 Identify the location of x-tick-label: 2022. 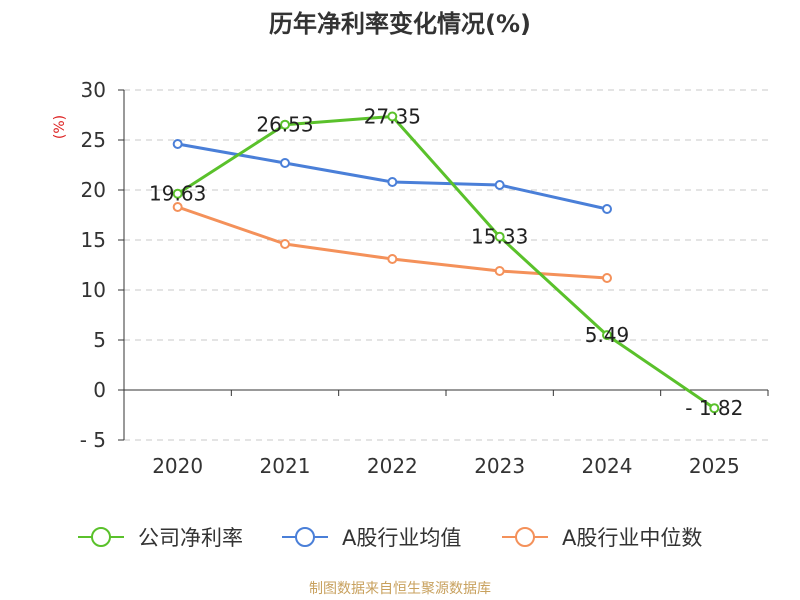
(392, 466).